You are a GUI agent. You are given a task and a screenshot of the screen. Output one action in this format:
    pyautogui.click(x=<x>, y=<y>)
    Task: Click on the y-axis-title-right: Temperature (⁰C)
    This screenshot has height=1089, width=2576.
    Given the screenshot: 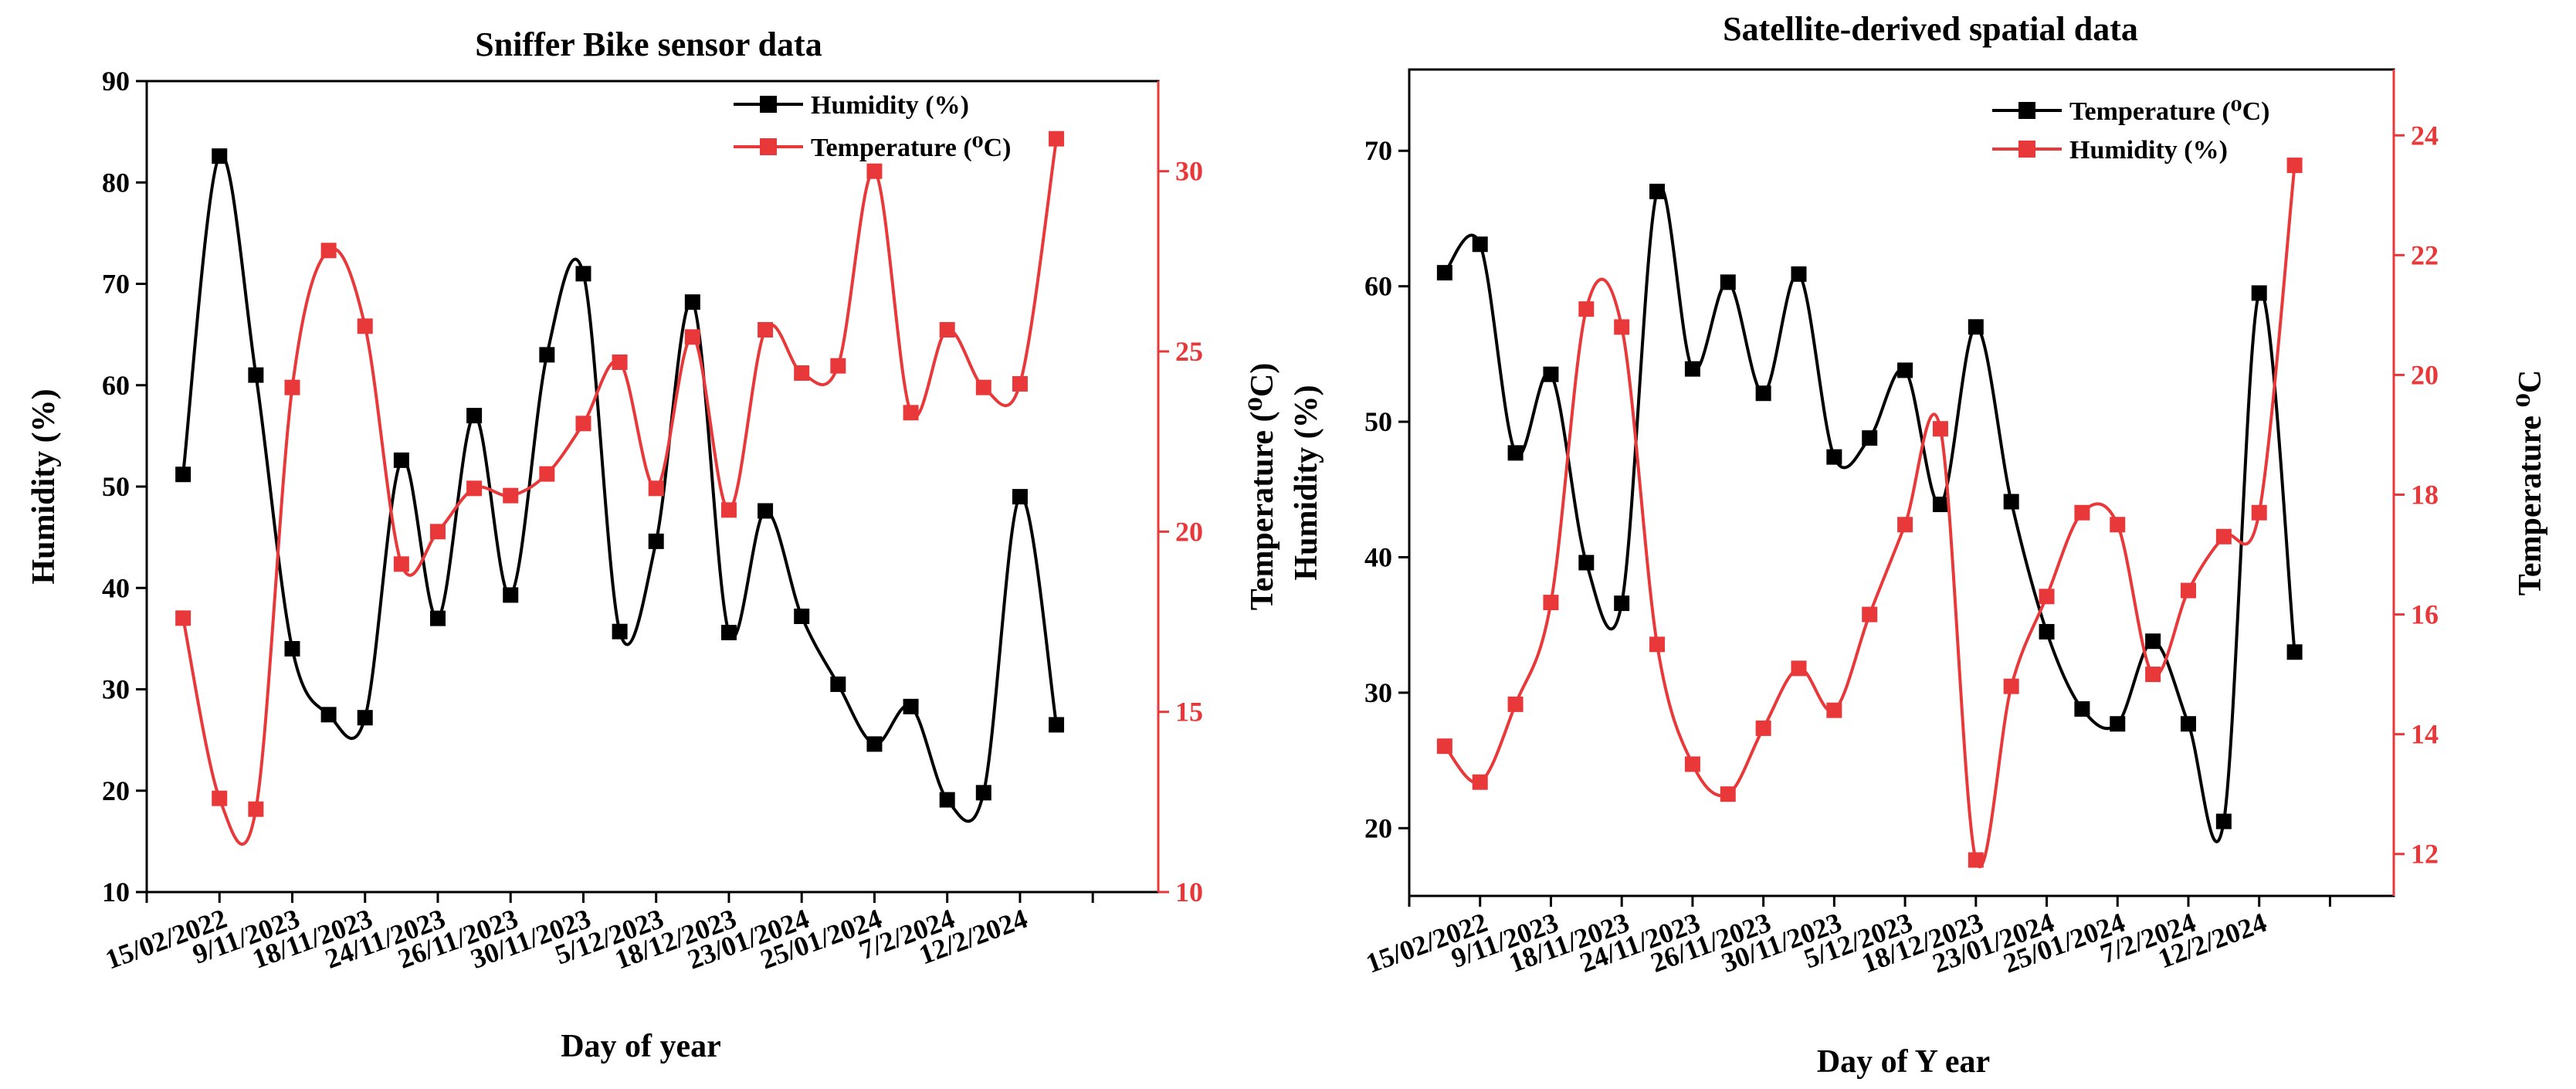 What is the action you would take?
    pyautogui.click(x=1262, y=487)
    